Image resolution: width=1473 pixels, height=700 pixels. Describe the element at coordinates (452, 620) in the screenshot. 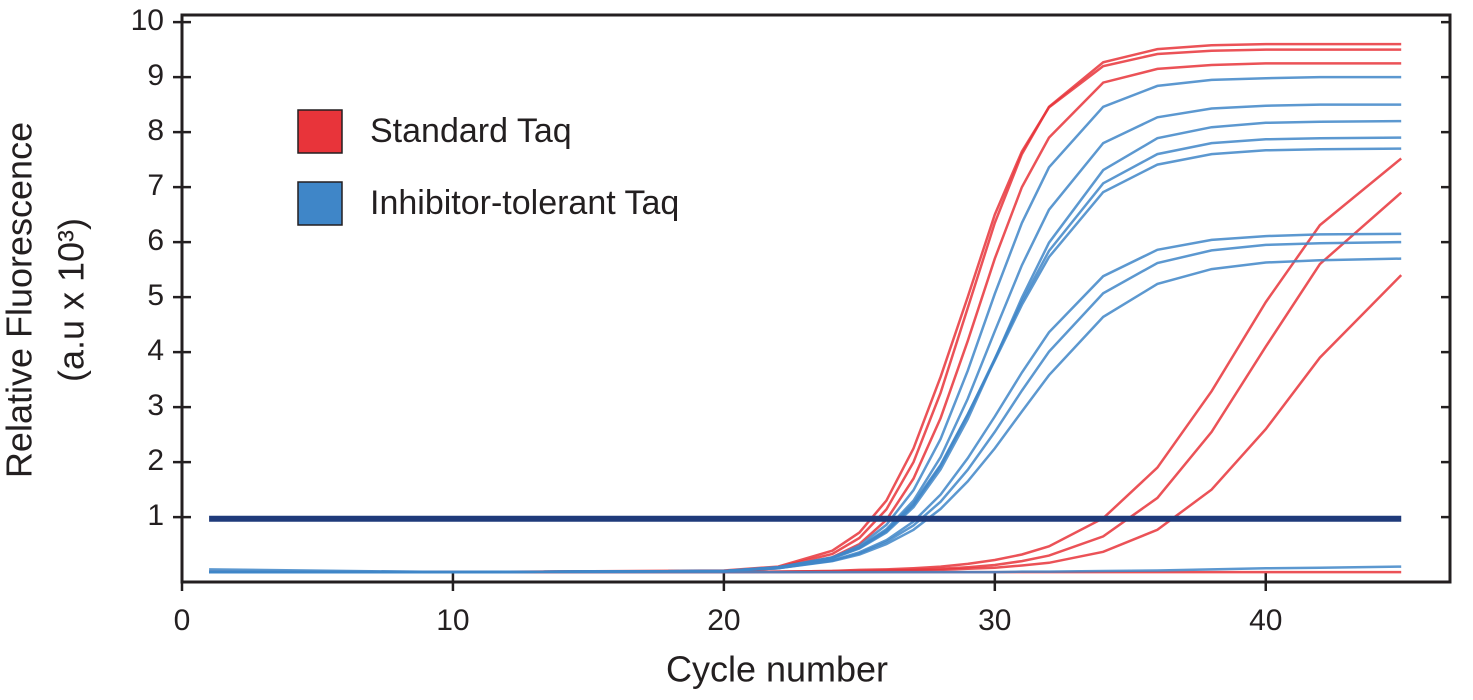

I see `x-tick-label: 10` at that location.